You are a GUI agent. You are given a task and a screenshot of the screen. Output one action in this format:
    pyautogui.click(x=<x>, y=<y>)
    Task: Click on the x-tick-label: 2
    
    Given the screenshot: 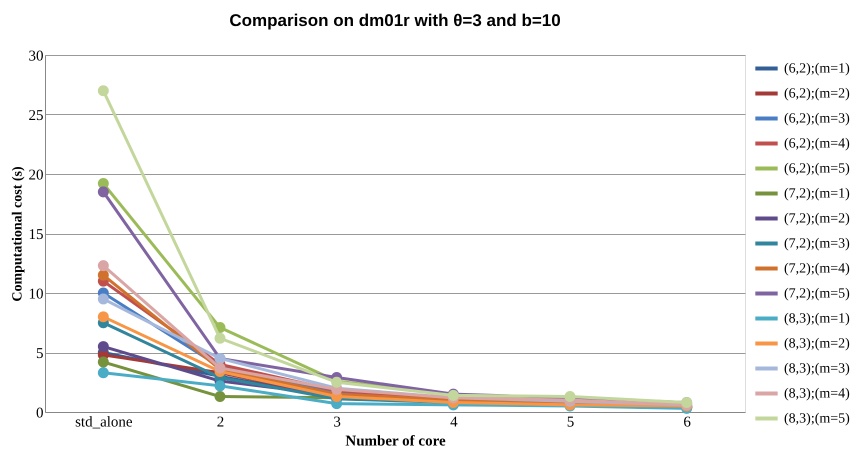 What is the action you would take?
    pyautogui.click(x=220, y=422)
    